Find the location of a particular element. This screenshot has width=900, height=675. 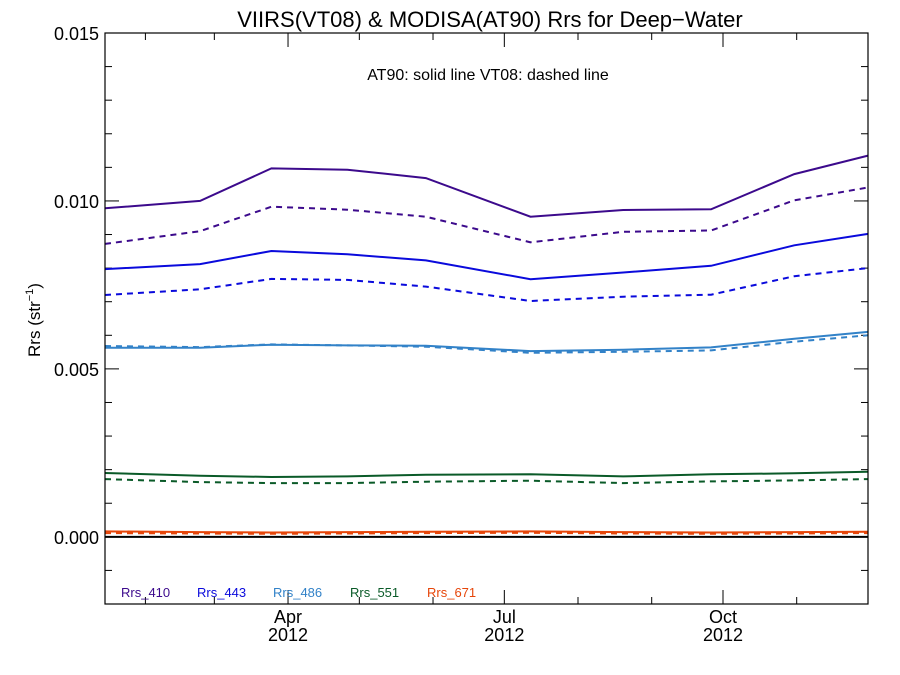

series-line-rrs_671-at90 is located at coordinates (486, 532).